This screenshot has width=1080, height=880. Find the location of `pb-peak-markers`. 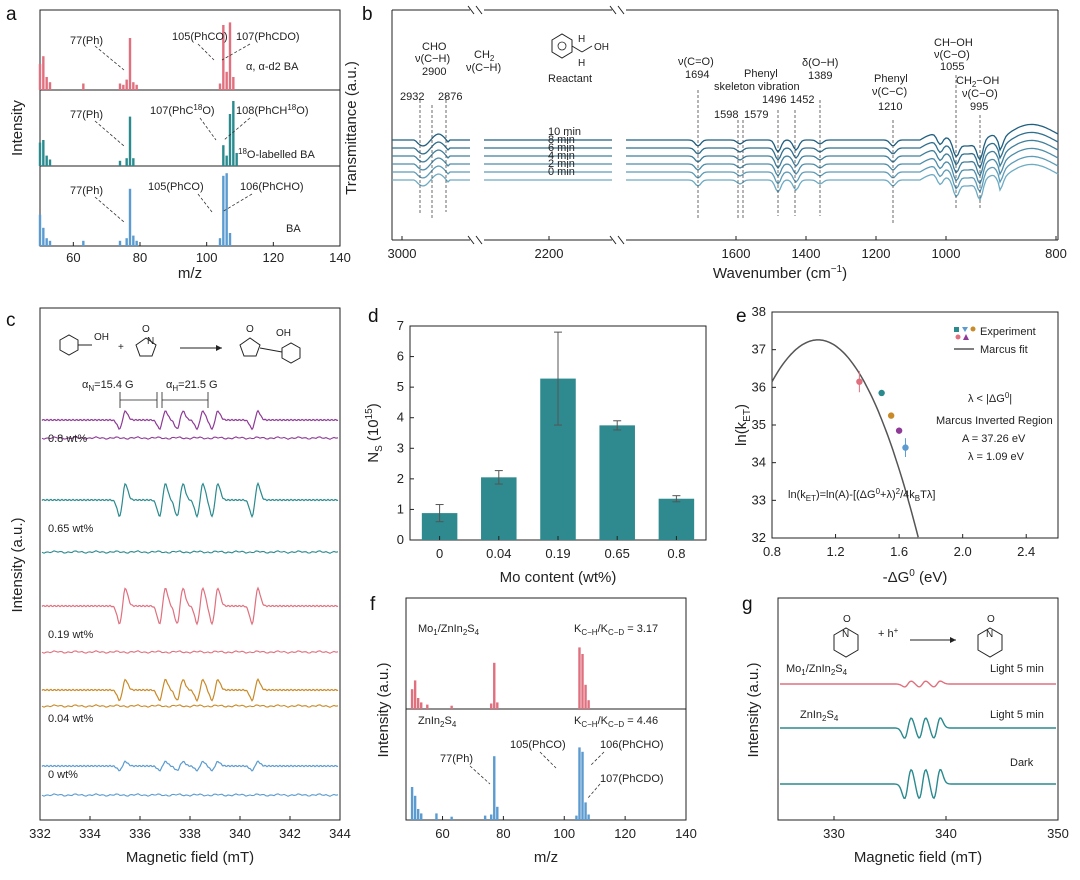

pb-peak-markers is located at coordinates (700, 150).